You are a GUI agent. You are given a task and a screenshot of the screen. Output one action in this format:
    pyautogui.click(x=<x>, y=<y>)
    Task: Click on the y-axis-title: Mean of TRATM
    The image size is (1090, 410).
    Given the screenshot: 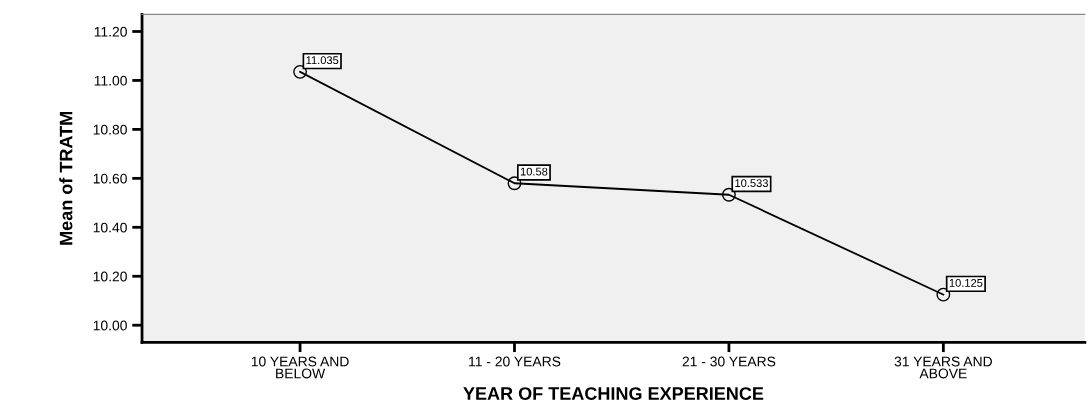 What is the action you would take?
    pyautogui.click(x=66, y=178)
    